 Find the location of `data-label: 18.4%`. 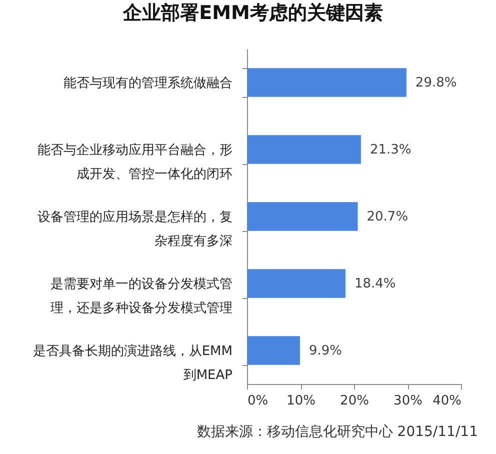

data-label: 18.4% is located at coordinates (375, 284).